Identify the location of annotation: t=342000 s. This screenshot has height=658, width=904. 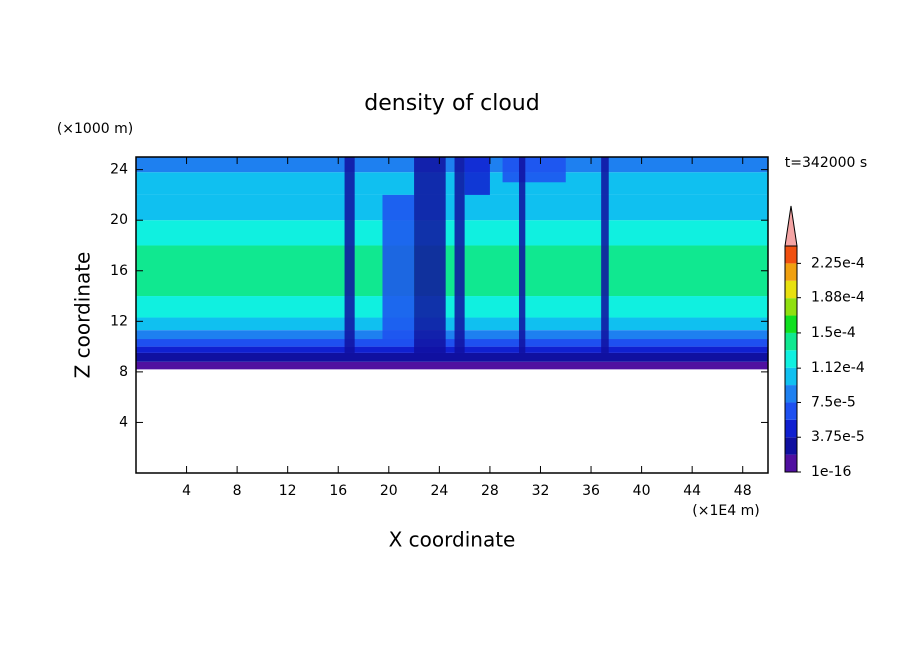
(826, 163).